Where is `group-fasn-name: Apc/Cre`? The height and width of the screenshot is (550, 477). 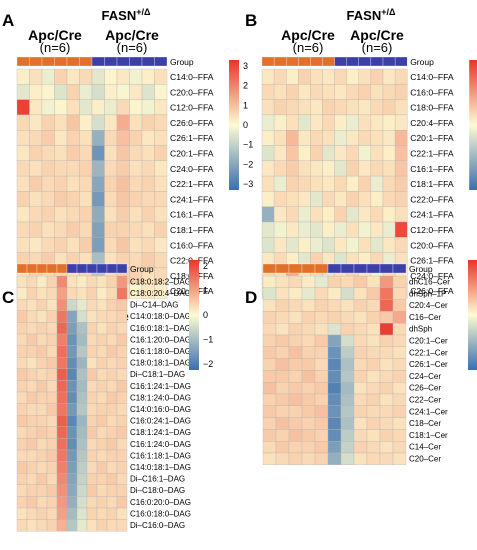
group-fasn-name: Apc/Cre is located at coordinates (377, 35).